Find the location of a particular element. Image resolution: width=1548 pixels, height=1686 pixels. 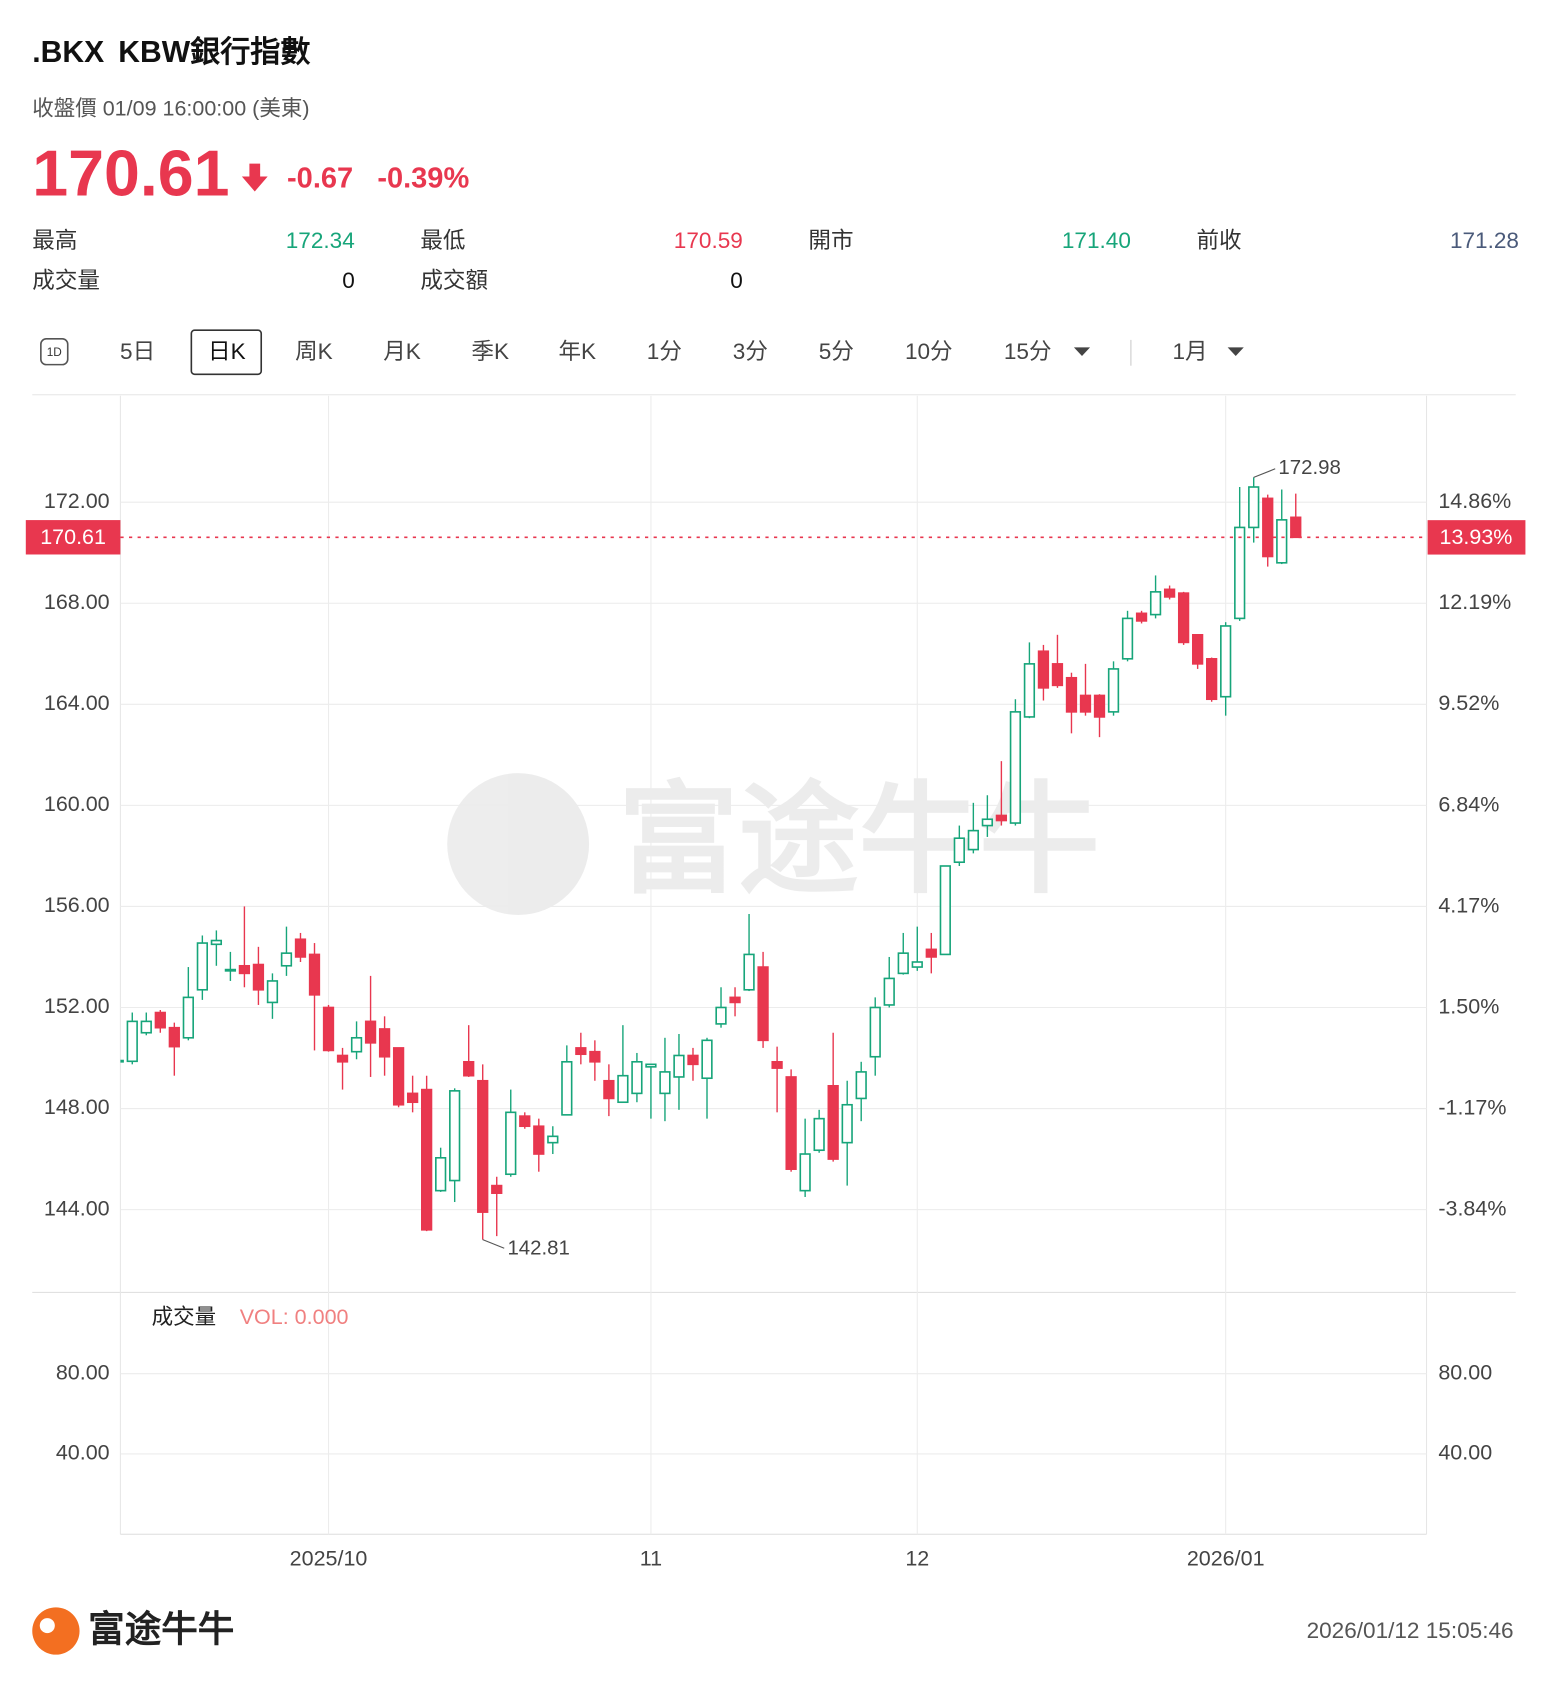

x-tick-label: 2025/10 is located at coordinates (329, 1559).